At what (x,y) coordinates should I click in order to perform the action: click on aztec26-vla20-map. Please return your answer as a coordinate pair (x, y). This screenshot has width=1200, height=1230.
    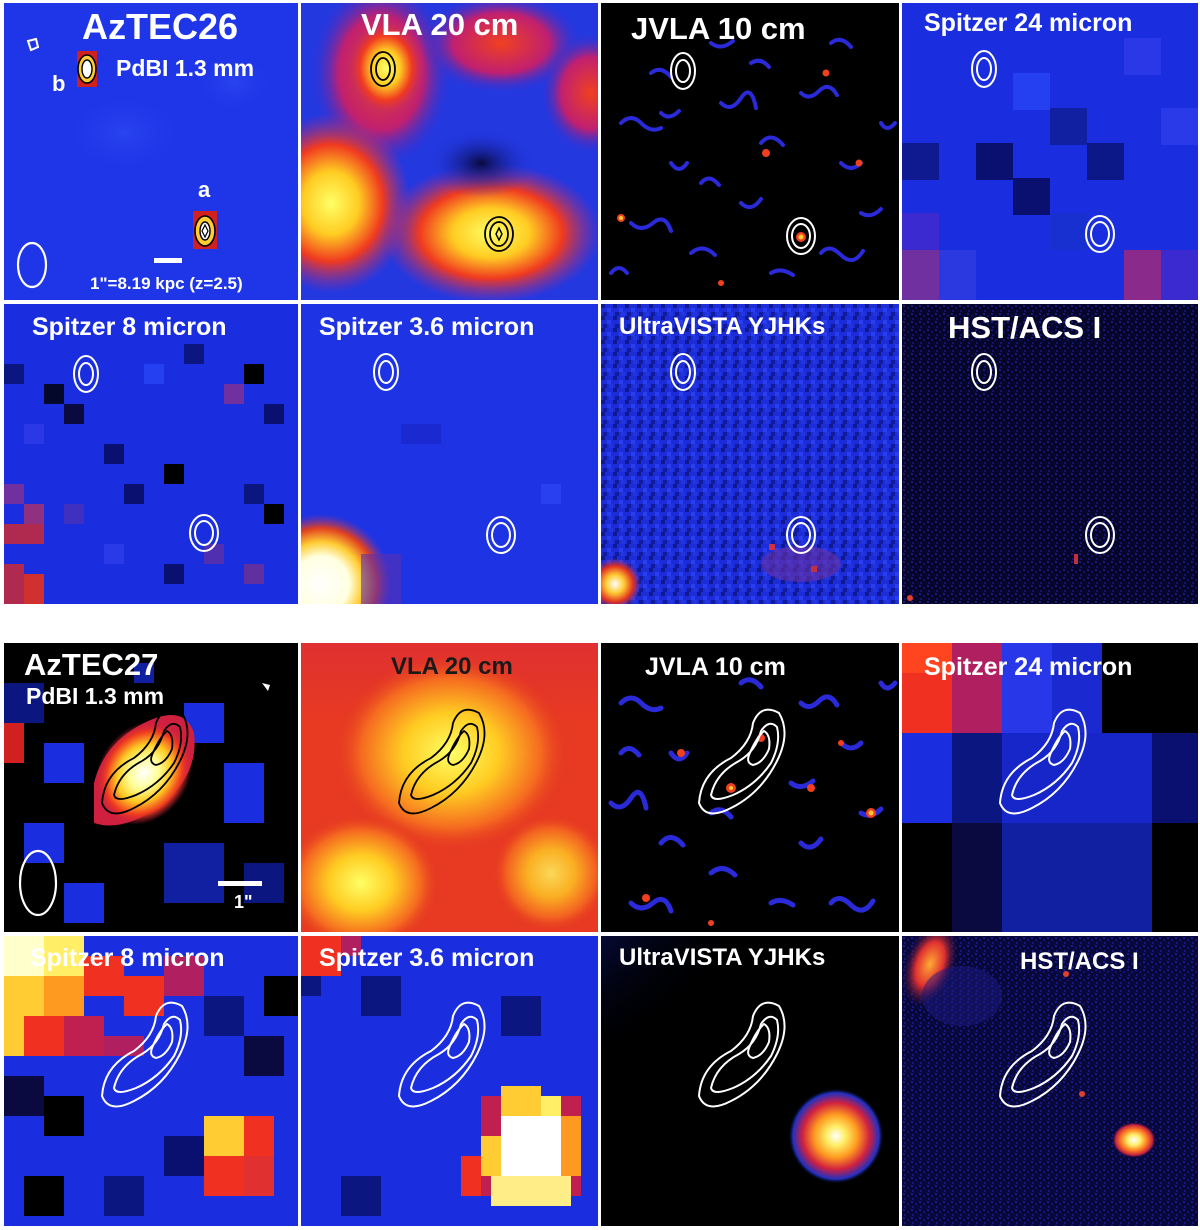
    Looking at the image, I should click on (449, 151).